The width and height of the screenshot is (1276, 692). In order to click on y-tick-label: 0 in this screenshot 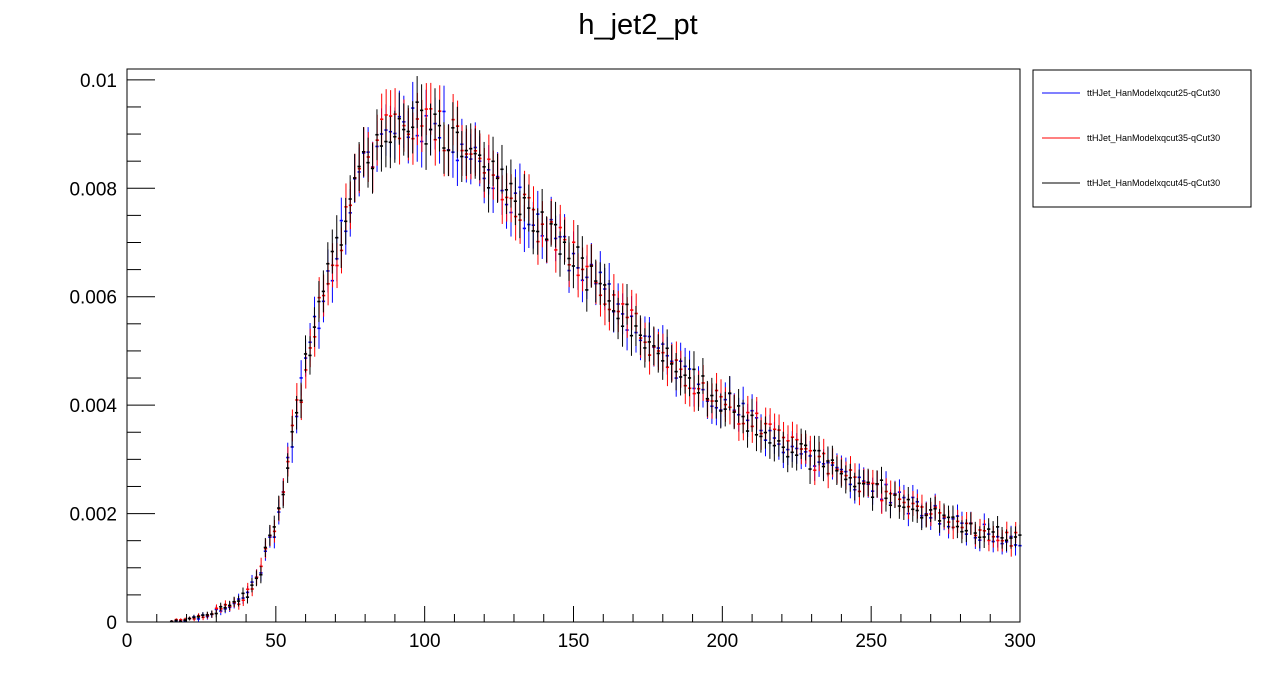, I will do `click(111, 623)`.